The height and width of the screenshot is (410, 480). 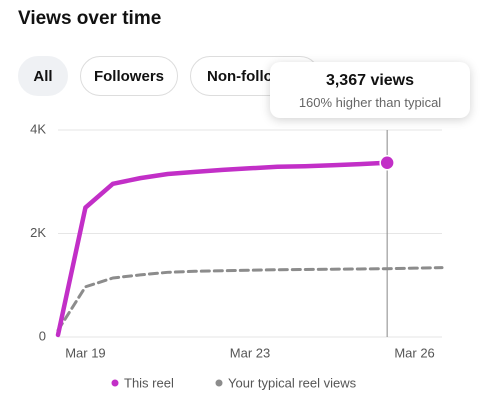 I want to click on x-tick-label: Mar 23, so click(x=250, y=352).